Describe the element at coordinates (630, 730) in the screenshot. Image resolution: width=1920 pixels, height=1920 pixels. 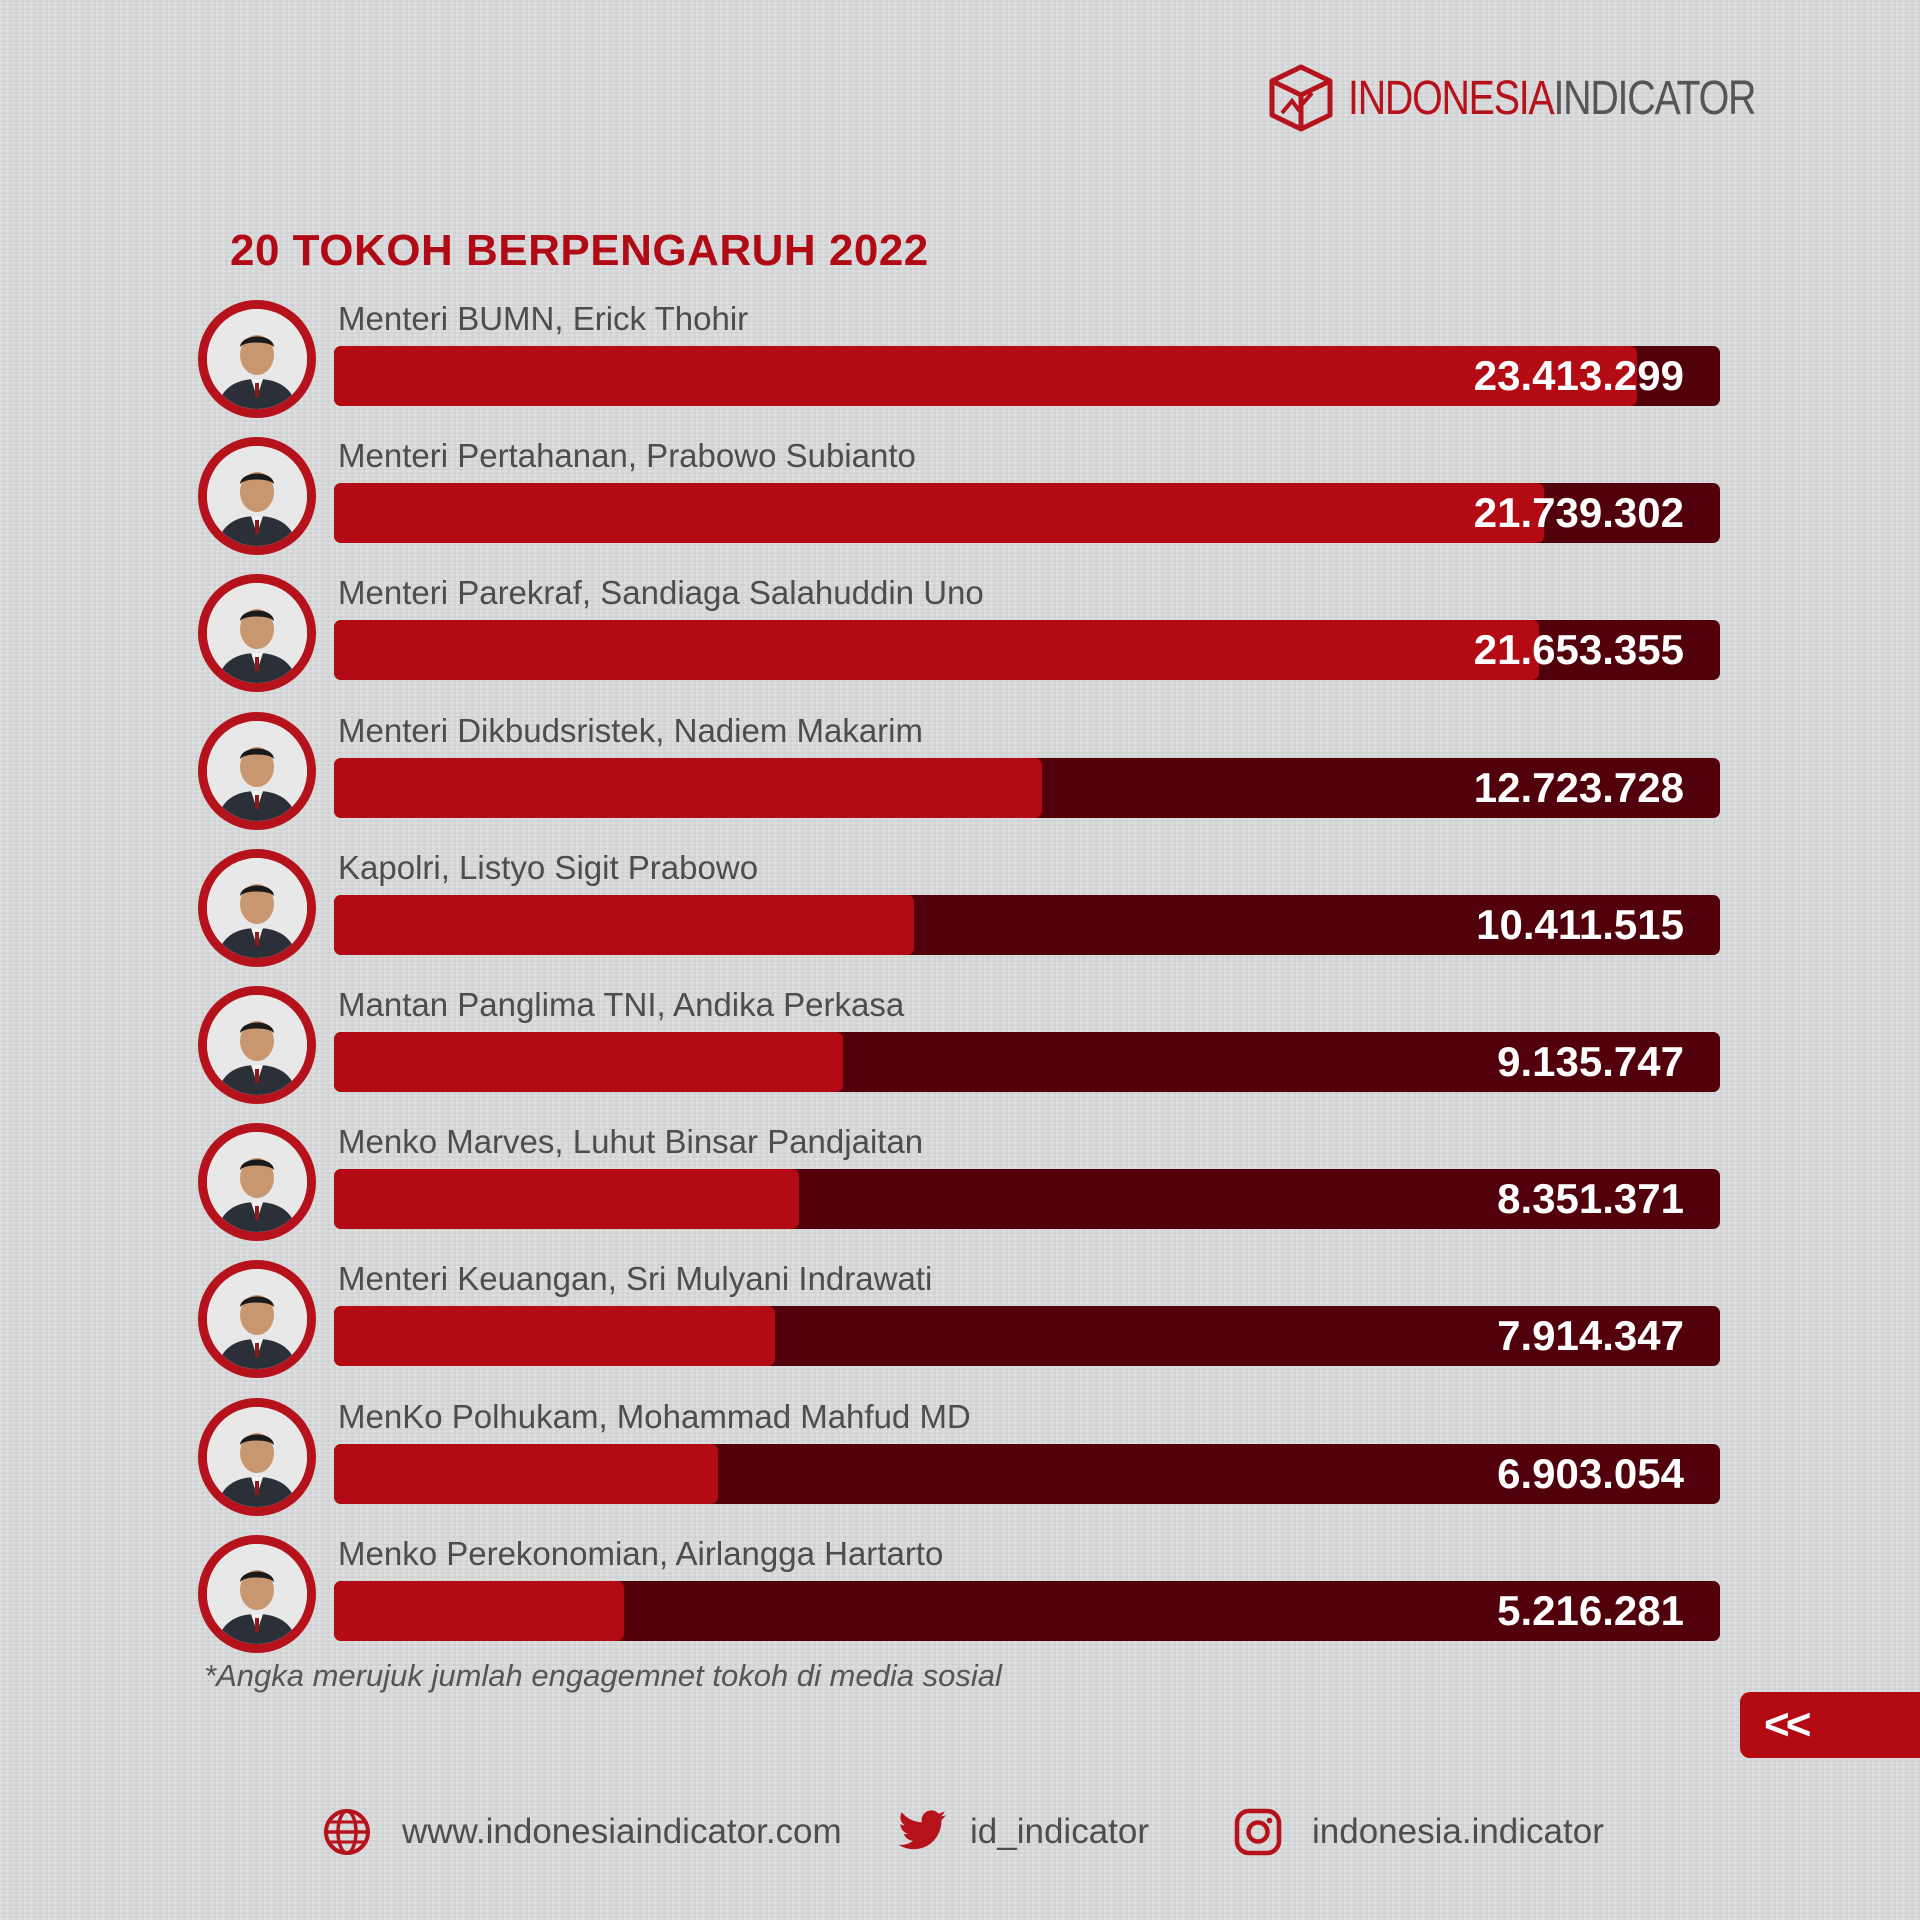
I see `bar-label: Menteri Dikbudsristek, Nadiem Makarim` at that location.